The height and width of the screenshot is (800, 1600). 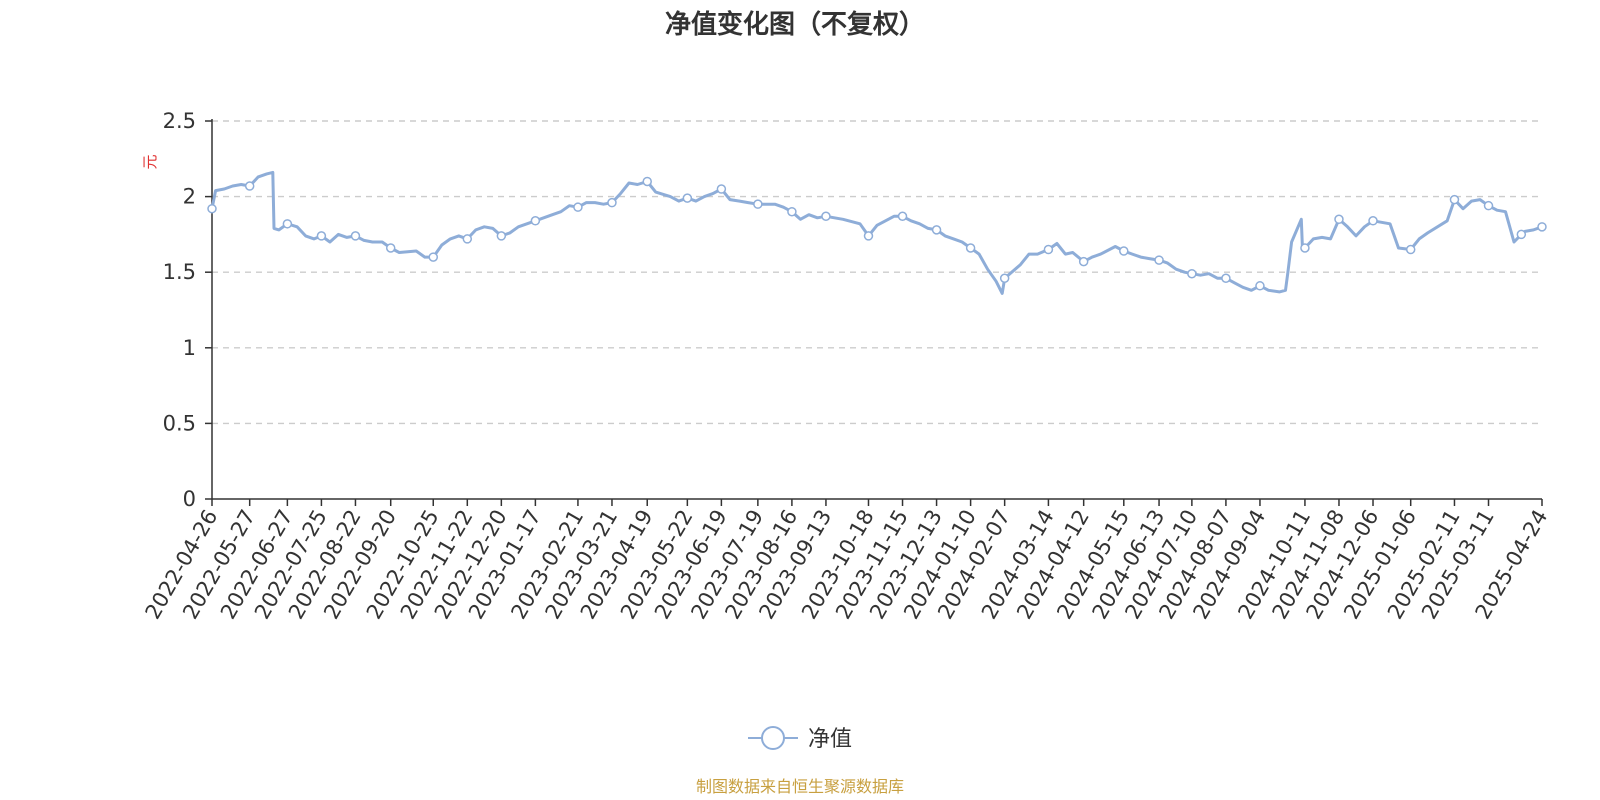 I want to click on y-tick-label: 2.5, so click(x=179, y=121).